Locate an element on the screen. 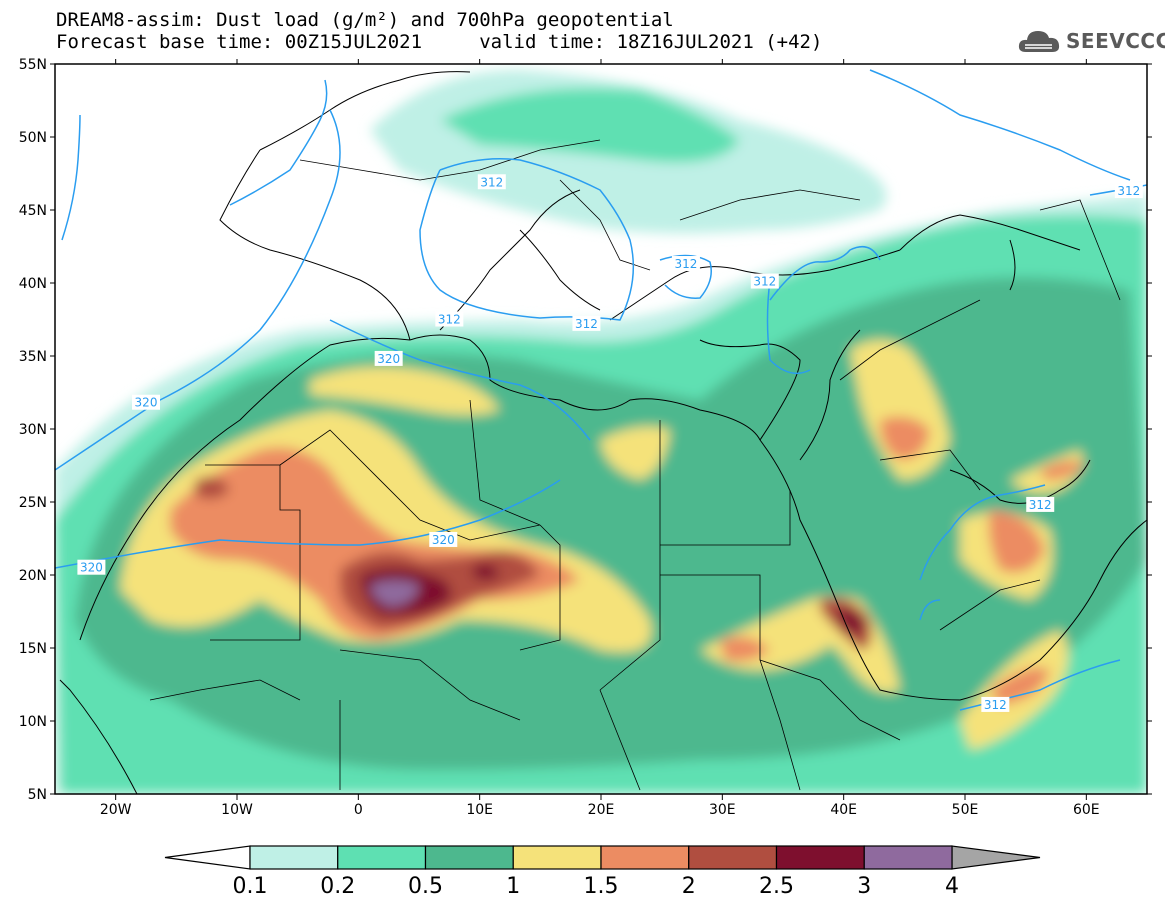 The height and width of the screenshot is (907, 1165). lon-tick-label: 60E is located at coordinates (1086, 810).